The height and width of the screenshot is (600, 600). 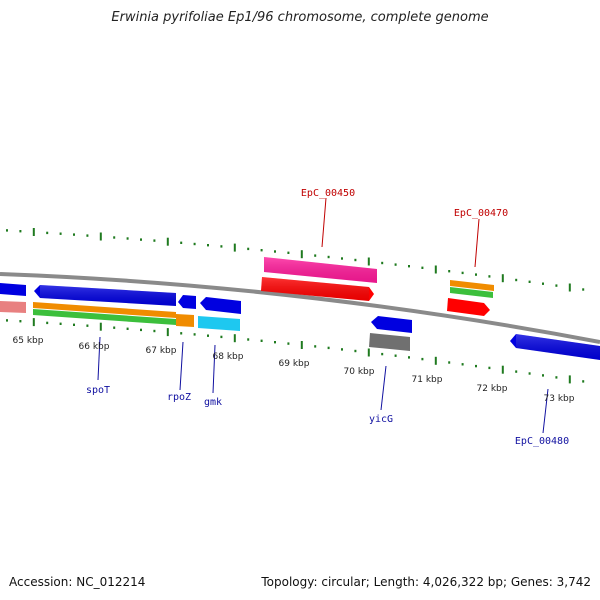 I want to click on gene-feature-rpoZ, so click(x=185, y=320).